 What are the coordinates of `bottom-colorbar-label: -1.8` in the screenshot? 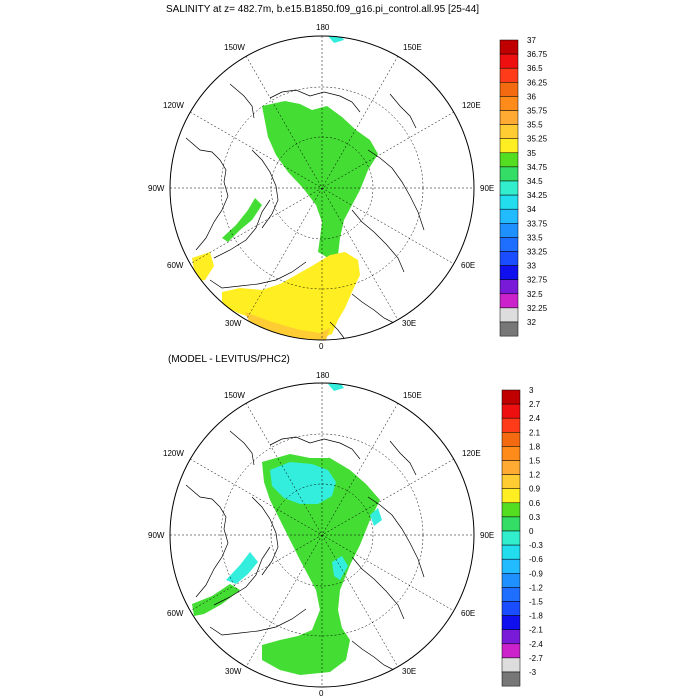 It's located at (536, 616).